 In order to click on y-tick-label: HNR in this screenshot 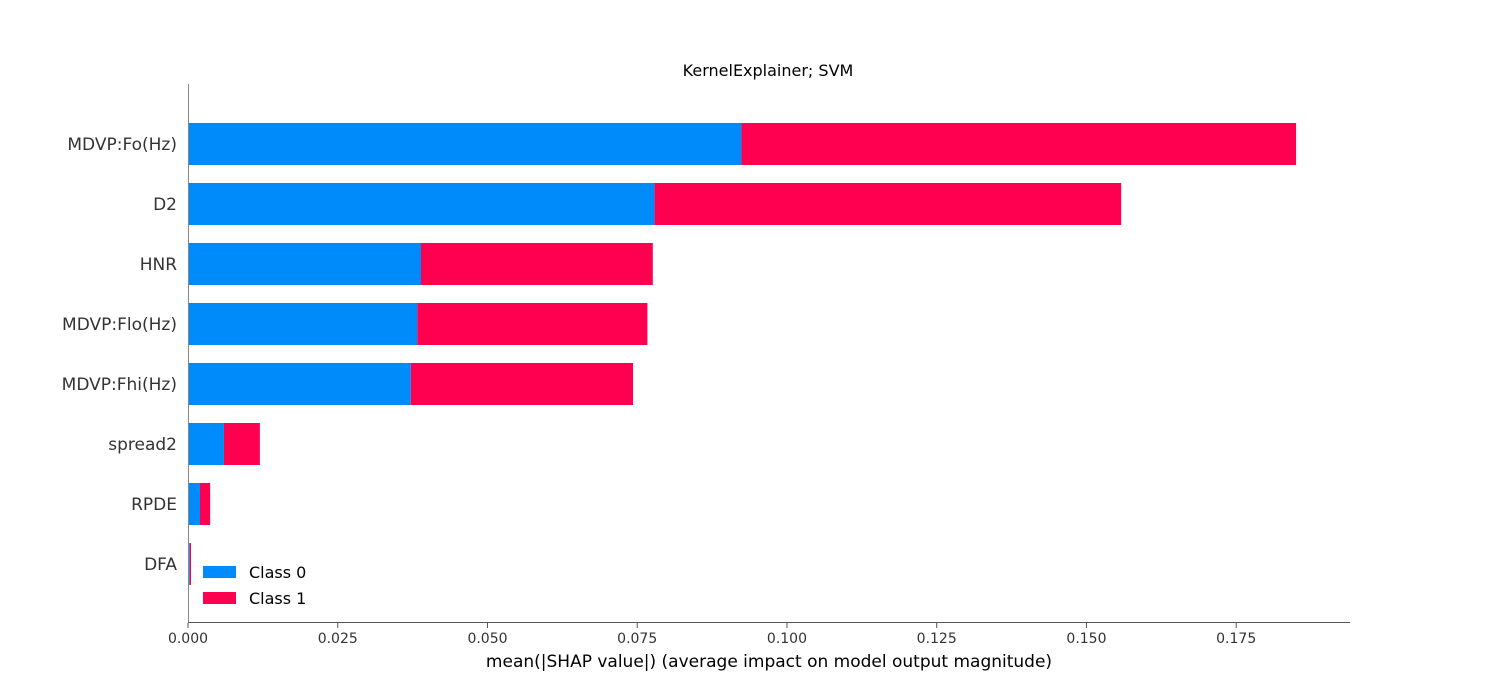, I will do `click(159, 265)`.